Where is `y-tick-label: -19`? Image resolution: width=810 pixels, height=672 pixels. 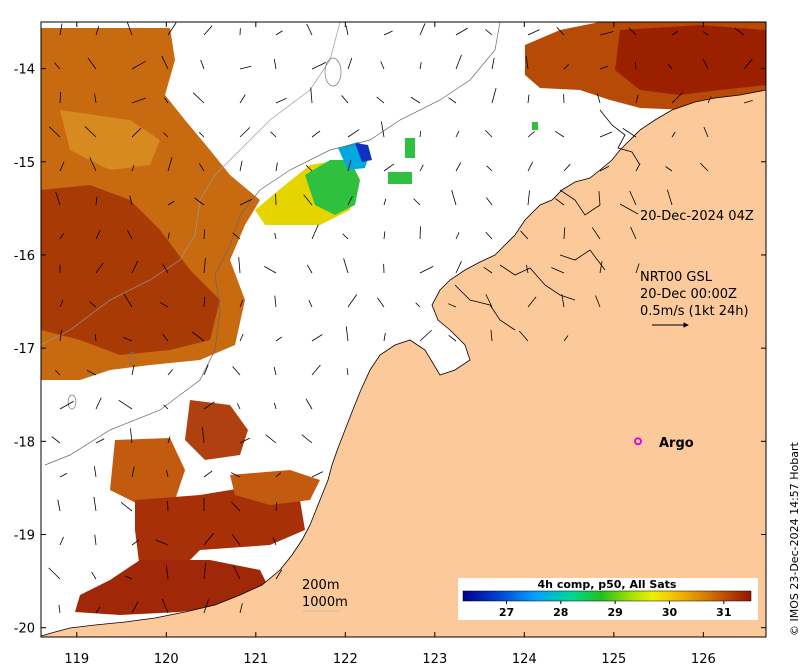
y-tick-label: -19 is located at coordinates (24, 536).